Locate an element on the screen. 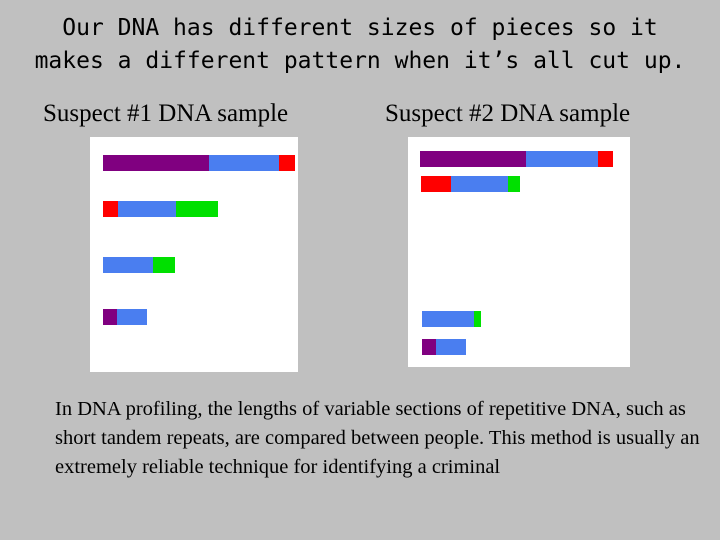 The height and width of the screenshot is (540, 720). suspect-1-label: Suspect #1 DNA sample is located at coordinates (166, 113).